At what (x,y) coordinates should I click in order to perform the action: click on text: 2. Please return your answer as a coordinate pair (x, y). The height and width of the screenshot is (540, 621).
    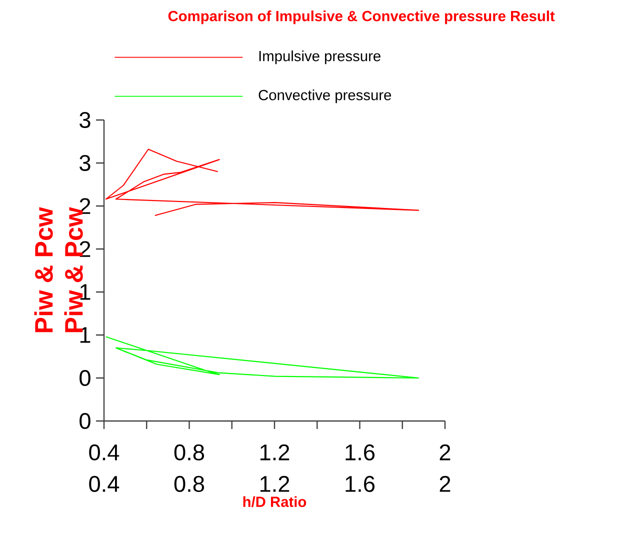
    Looking at the image, I should click on (445, 484).